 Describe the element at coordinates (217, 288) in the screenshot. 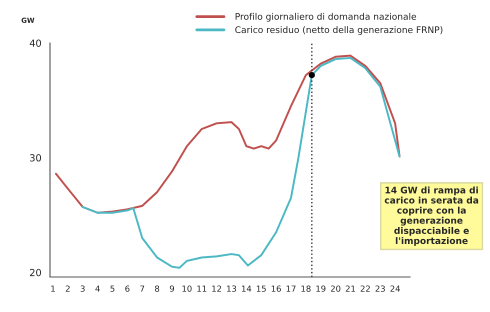

I see `x-tick-label: 12` at that location.